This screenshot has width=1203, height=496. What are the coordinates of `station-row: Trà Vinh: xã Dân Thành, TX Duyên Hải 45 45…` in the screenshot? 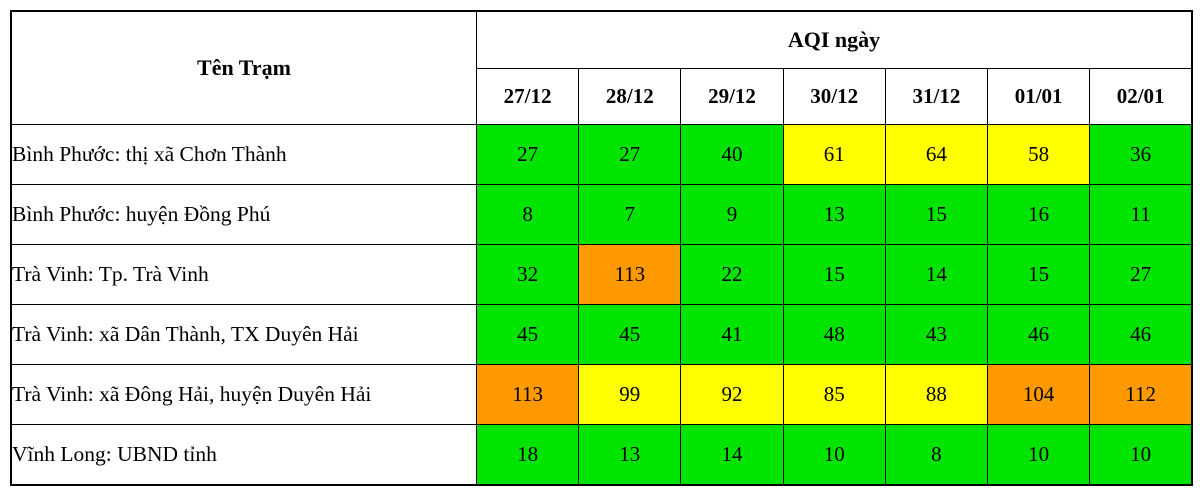 It's located at (601, 334).